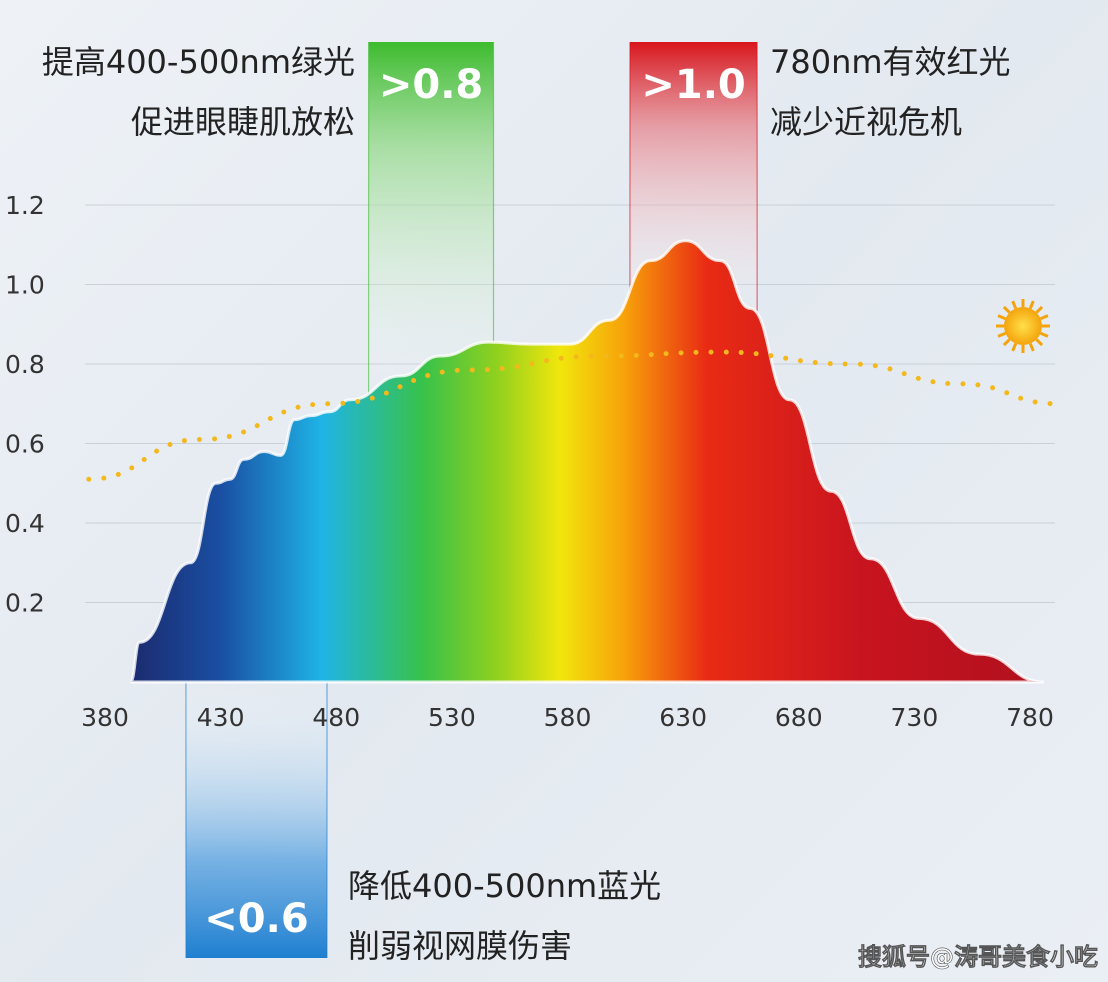  What do you see at coordinates (978, 957) in the screenshot?
I see `watermark: 搜狐号@涛哥美食小吃` at bounding box center [978, 957].